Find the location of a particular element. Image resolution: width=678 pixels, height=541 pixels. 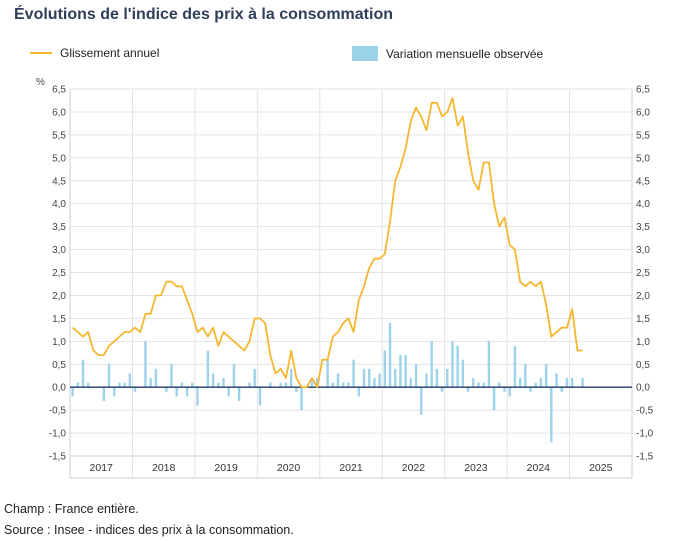

y-tick-label-left: 3,5 is located at coordinates (59, 227).